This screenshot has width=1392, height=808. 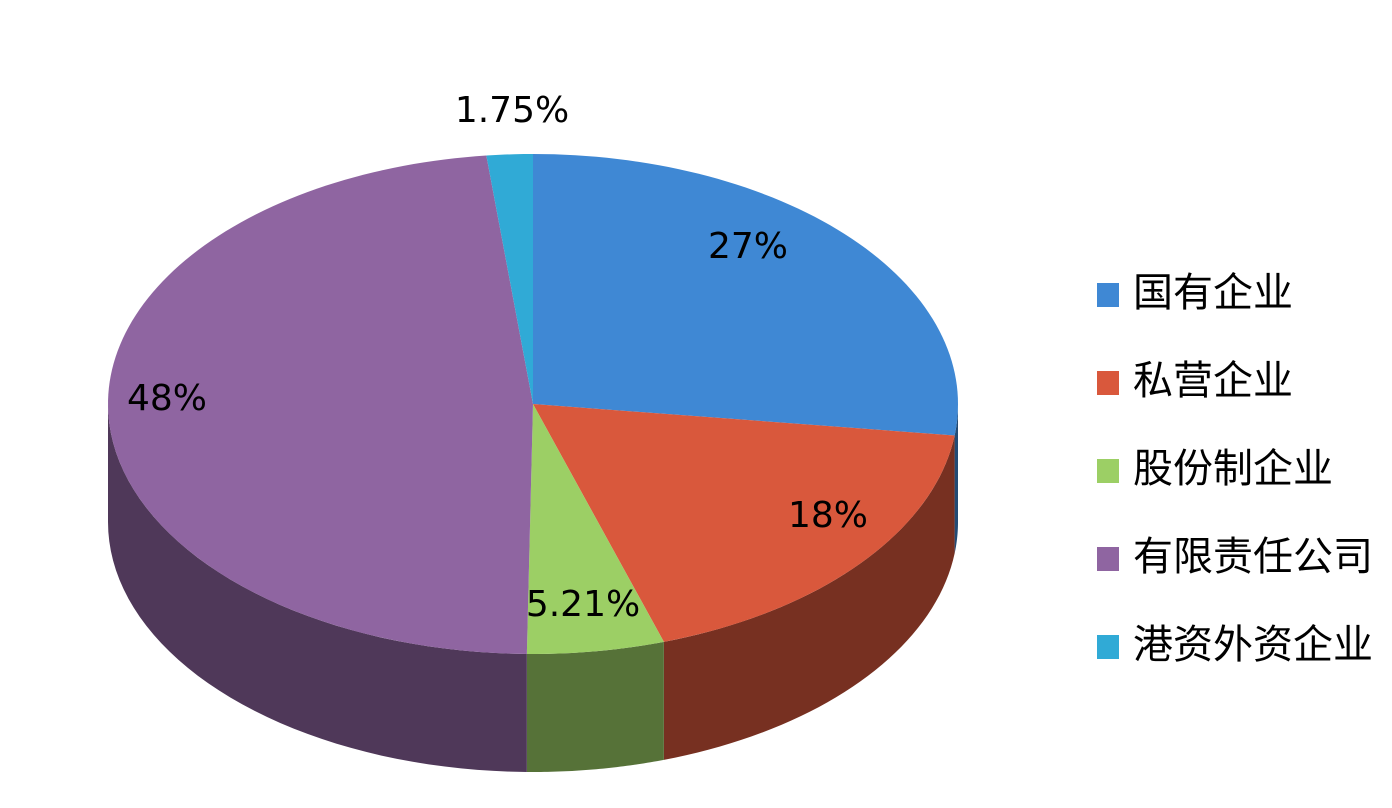 I want to click on legend-label: 股份制企业, so click(x=1233, y=469).